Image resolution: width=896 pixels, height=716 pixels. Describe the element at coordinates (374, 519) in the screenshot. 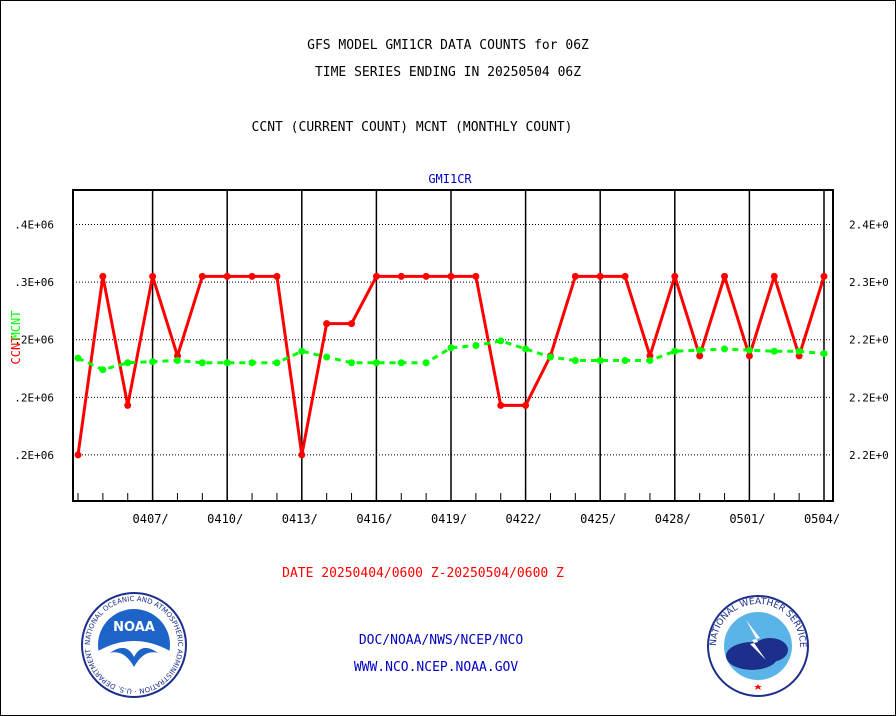

I see `x-tick-label: 0416/` at that location.